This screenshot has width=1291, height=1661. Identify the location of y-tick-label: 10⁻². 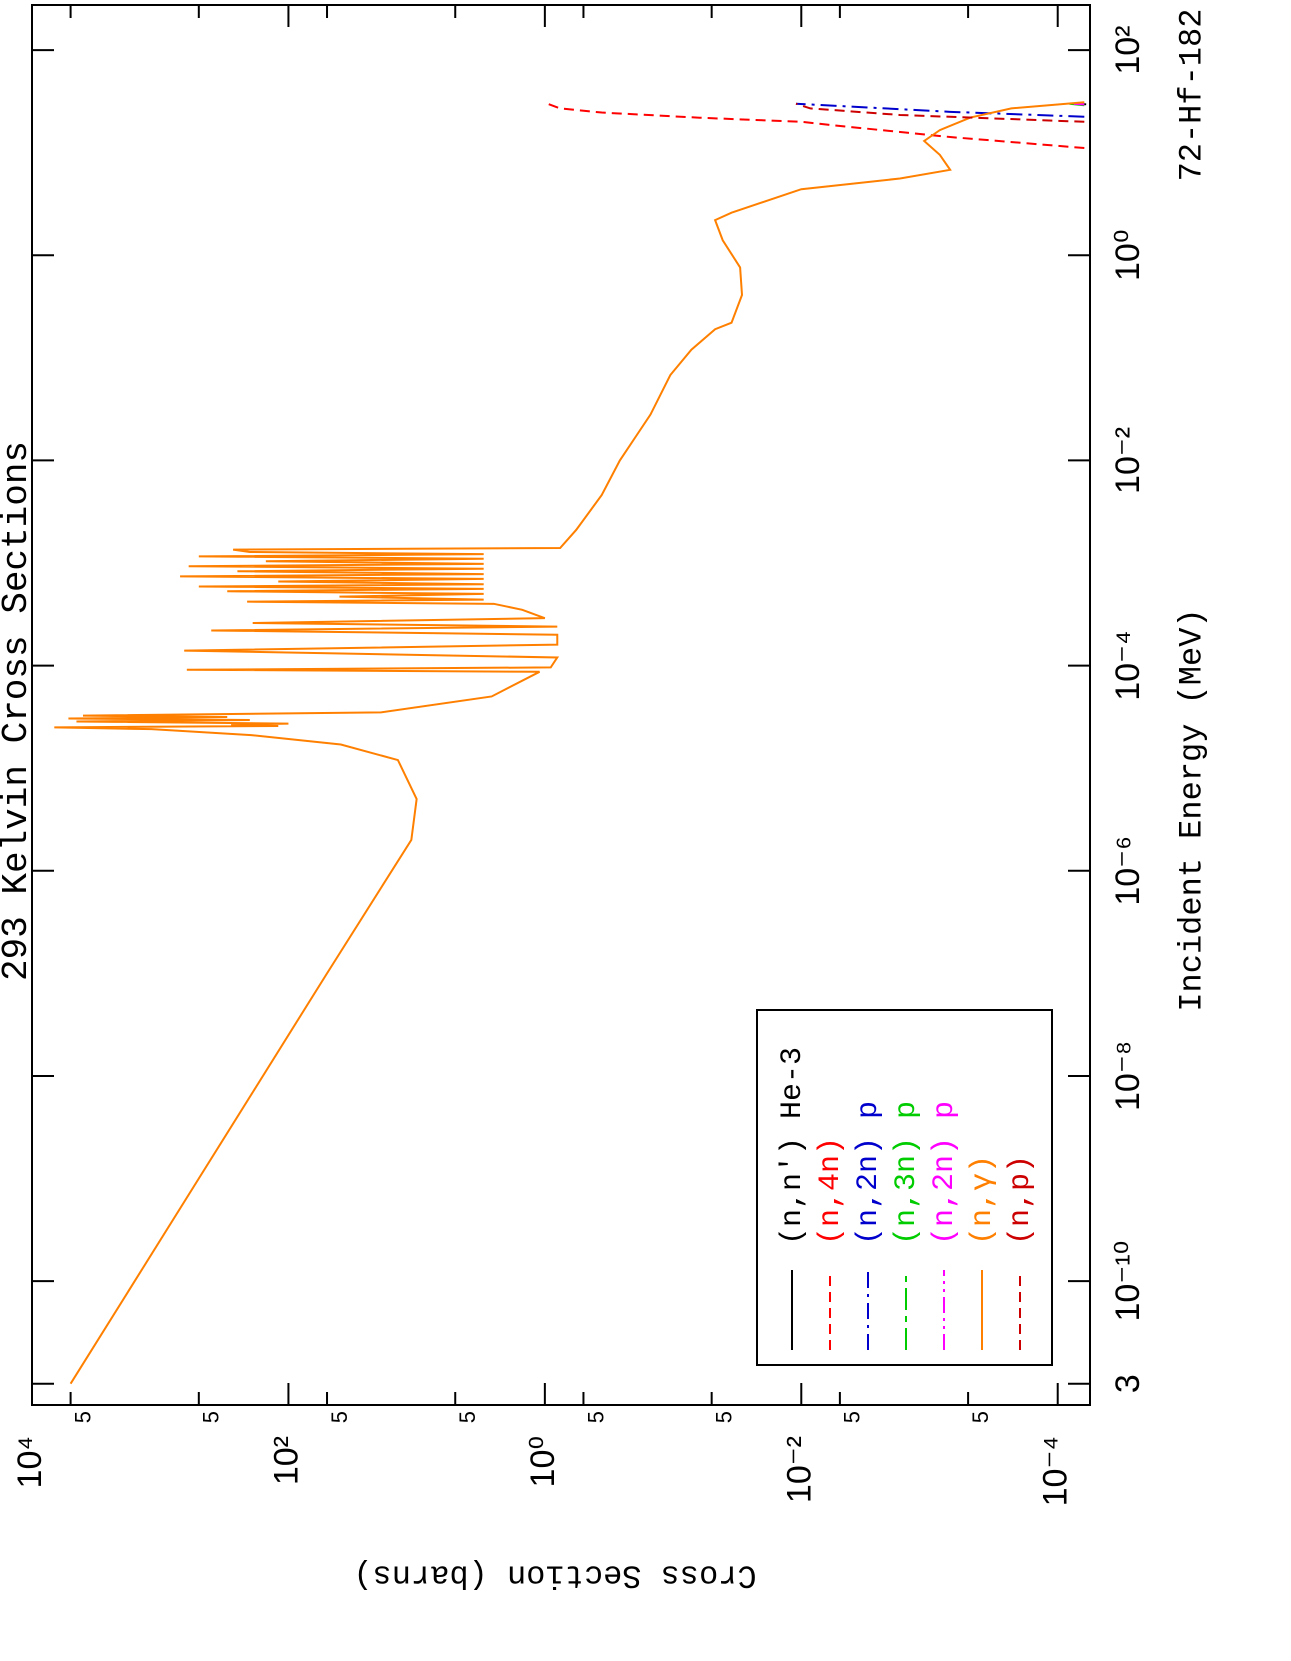
(799, 1469).